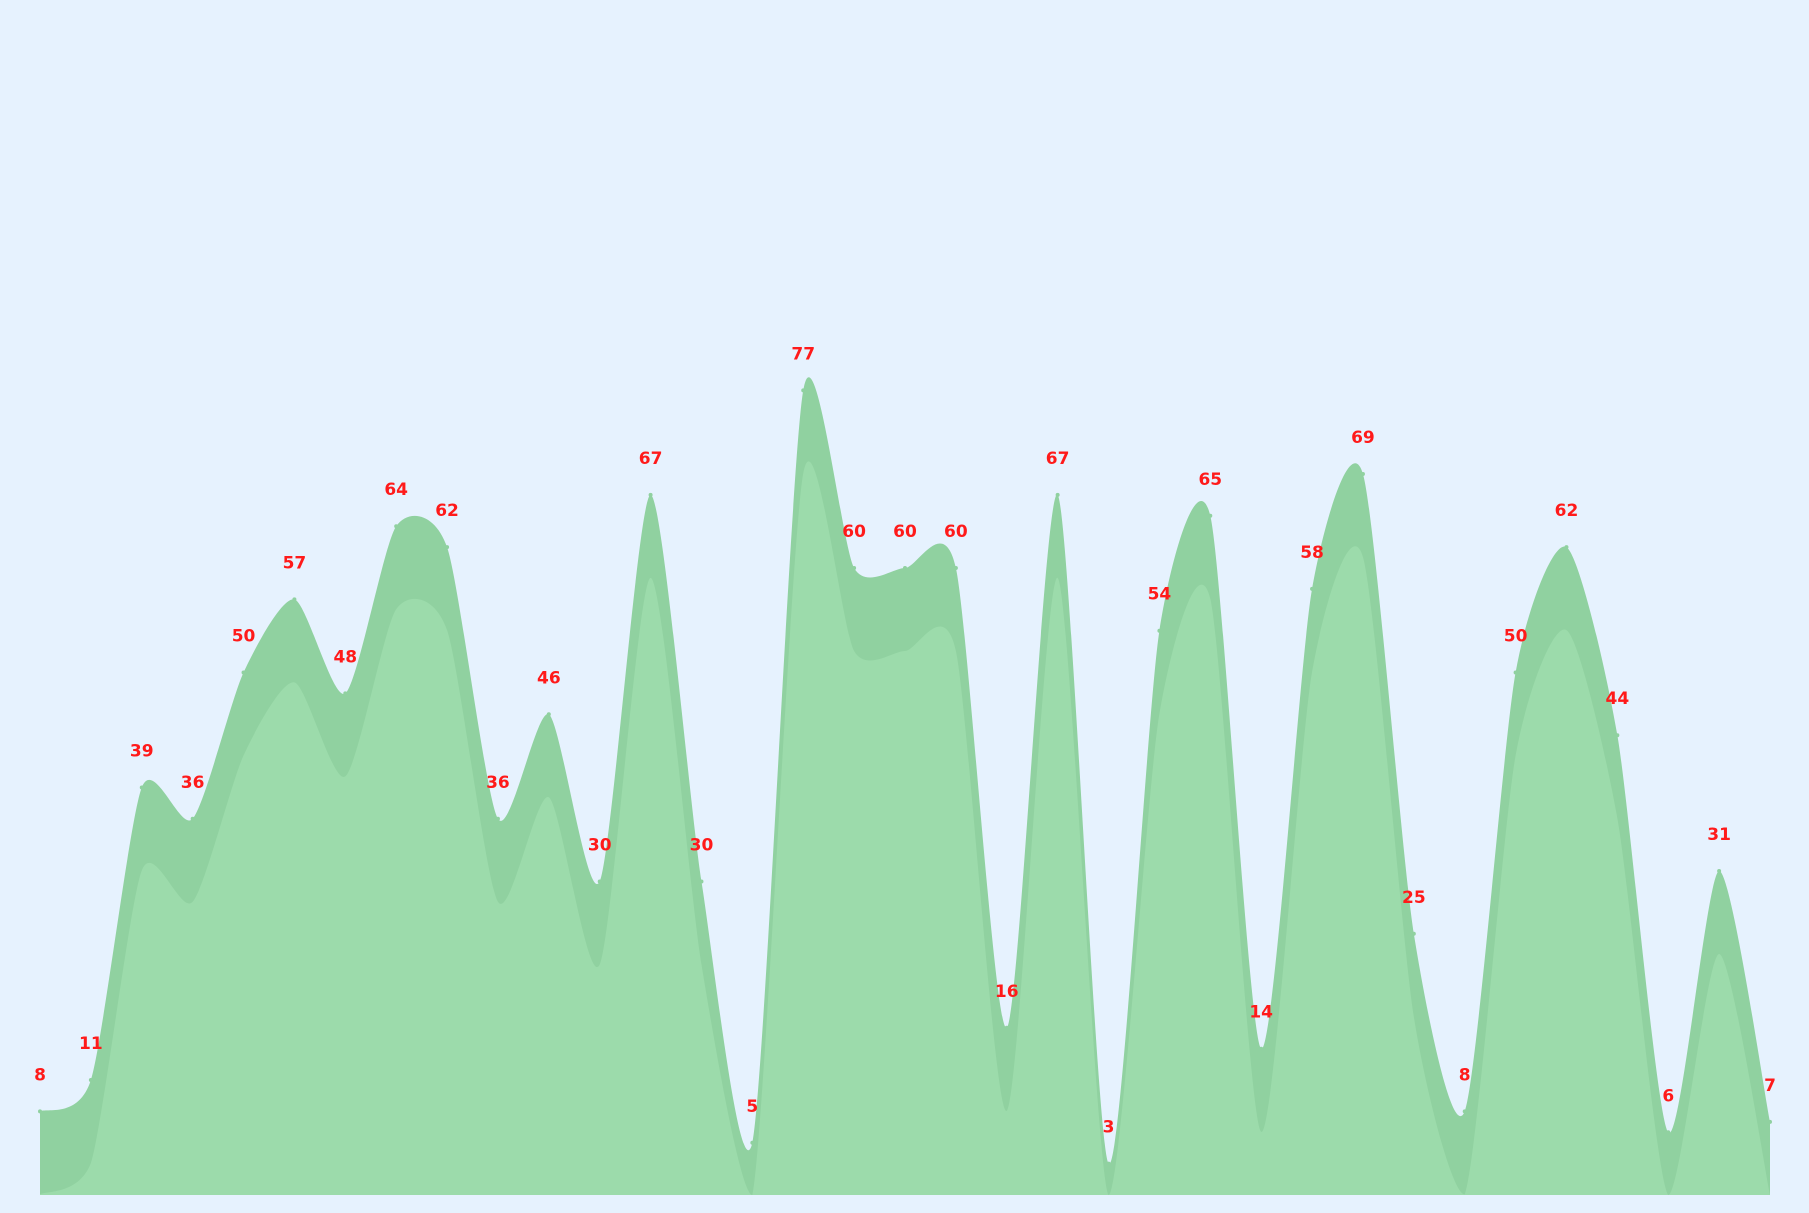  I want to click on data-label: 46, so click(549, 678).